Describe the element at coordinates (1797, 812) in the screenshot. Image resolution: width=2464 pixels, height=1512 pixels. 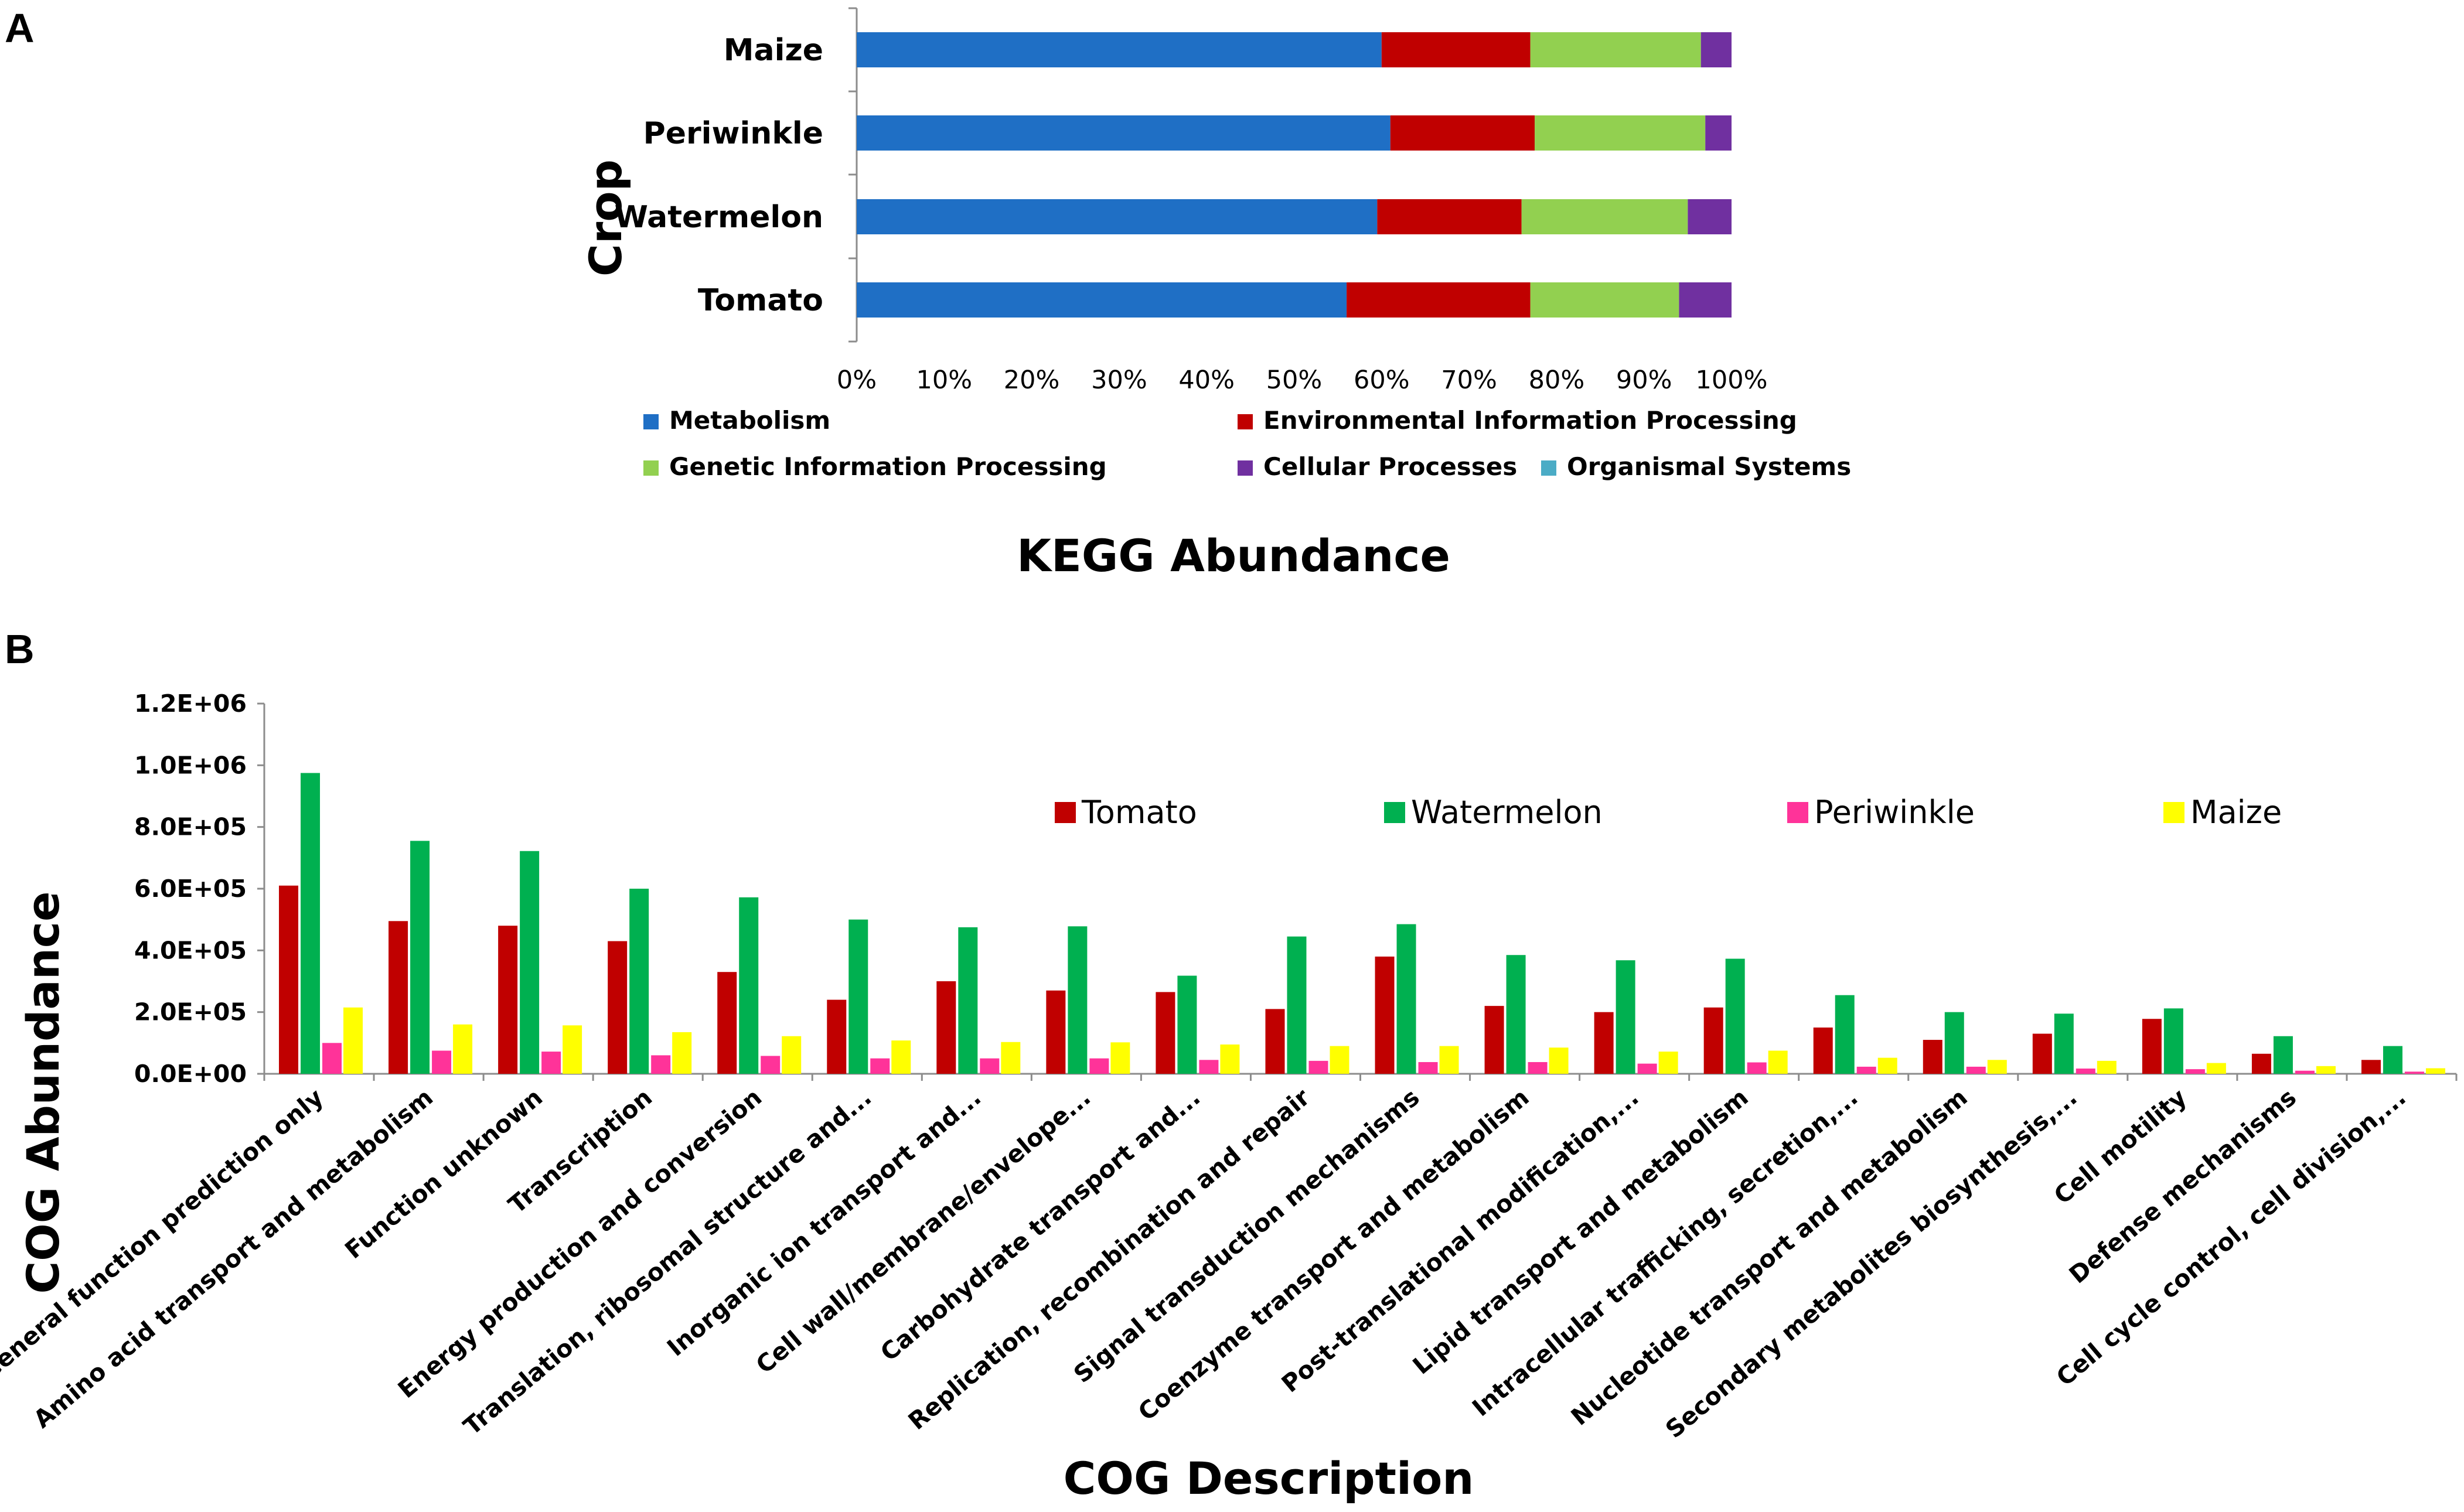
I see `cog-legend-swatch-periwinkle` at that location.